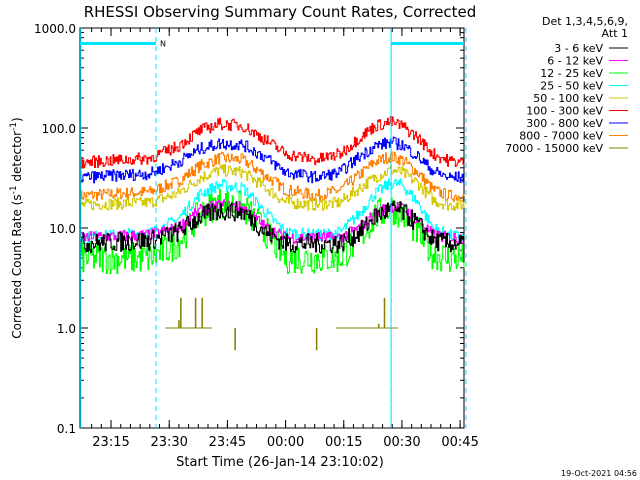  What do you see at coordinates (14, 189) in the screenshot?
I see `ylabel-sup1: -1` at bounding box center [14, 189].